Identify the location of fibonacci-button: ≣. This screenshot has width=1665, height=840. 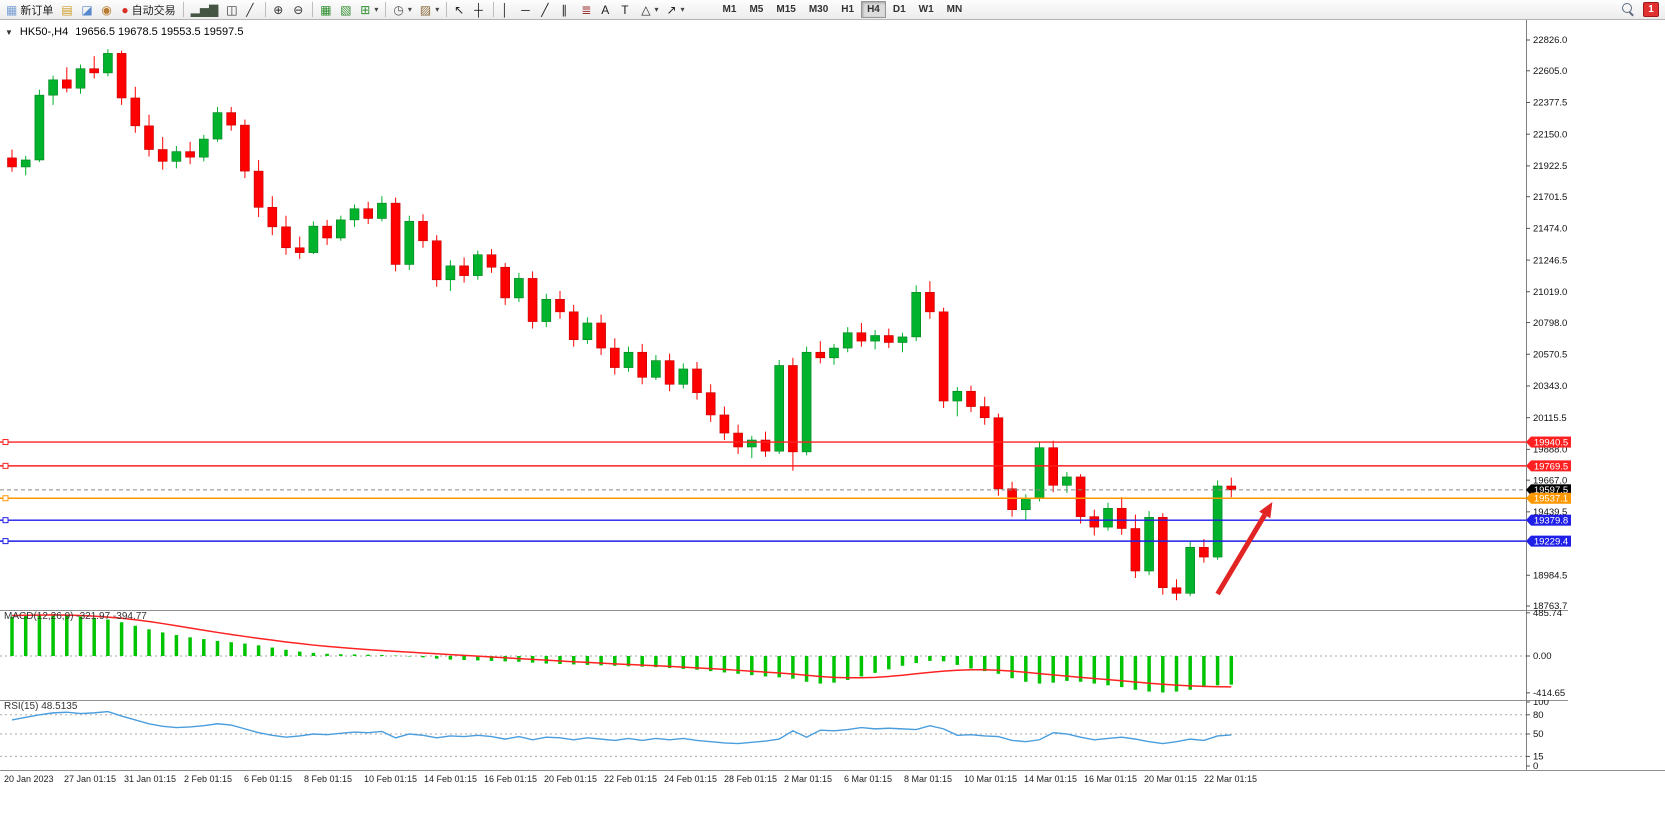
(587, 10).